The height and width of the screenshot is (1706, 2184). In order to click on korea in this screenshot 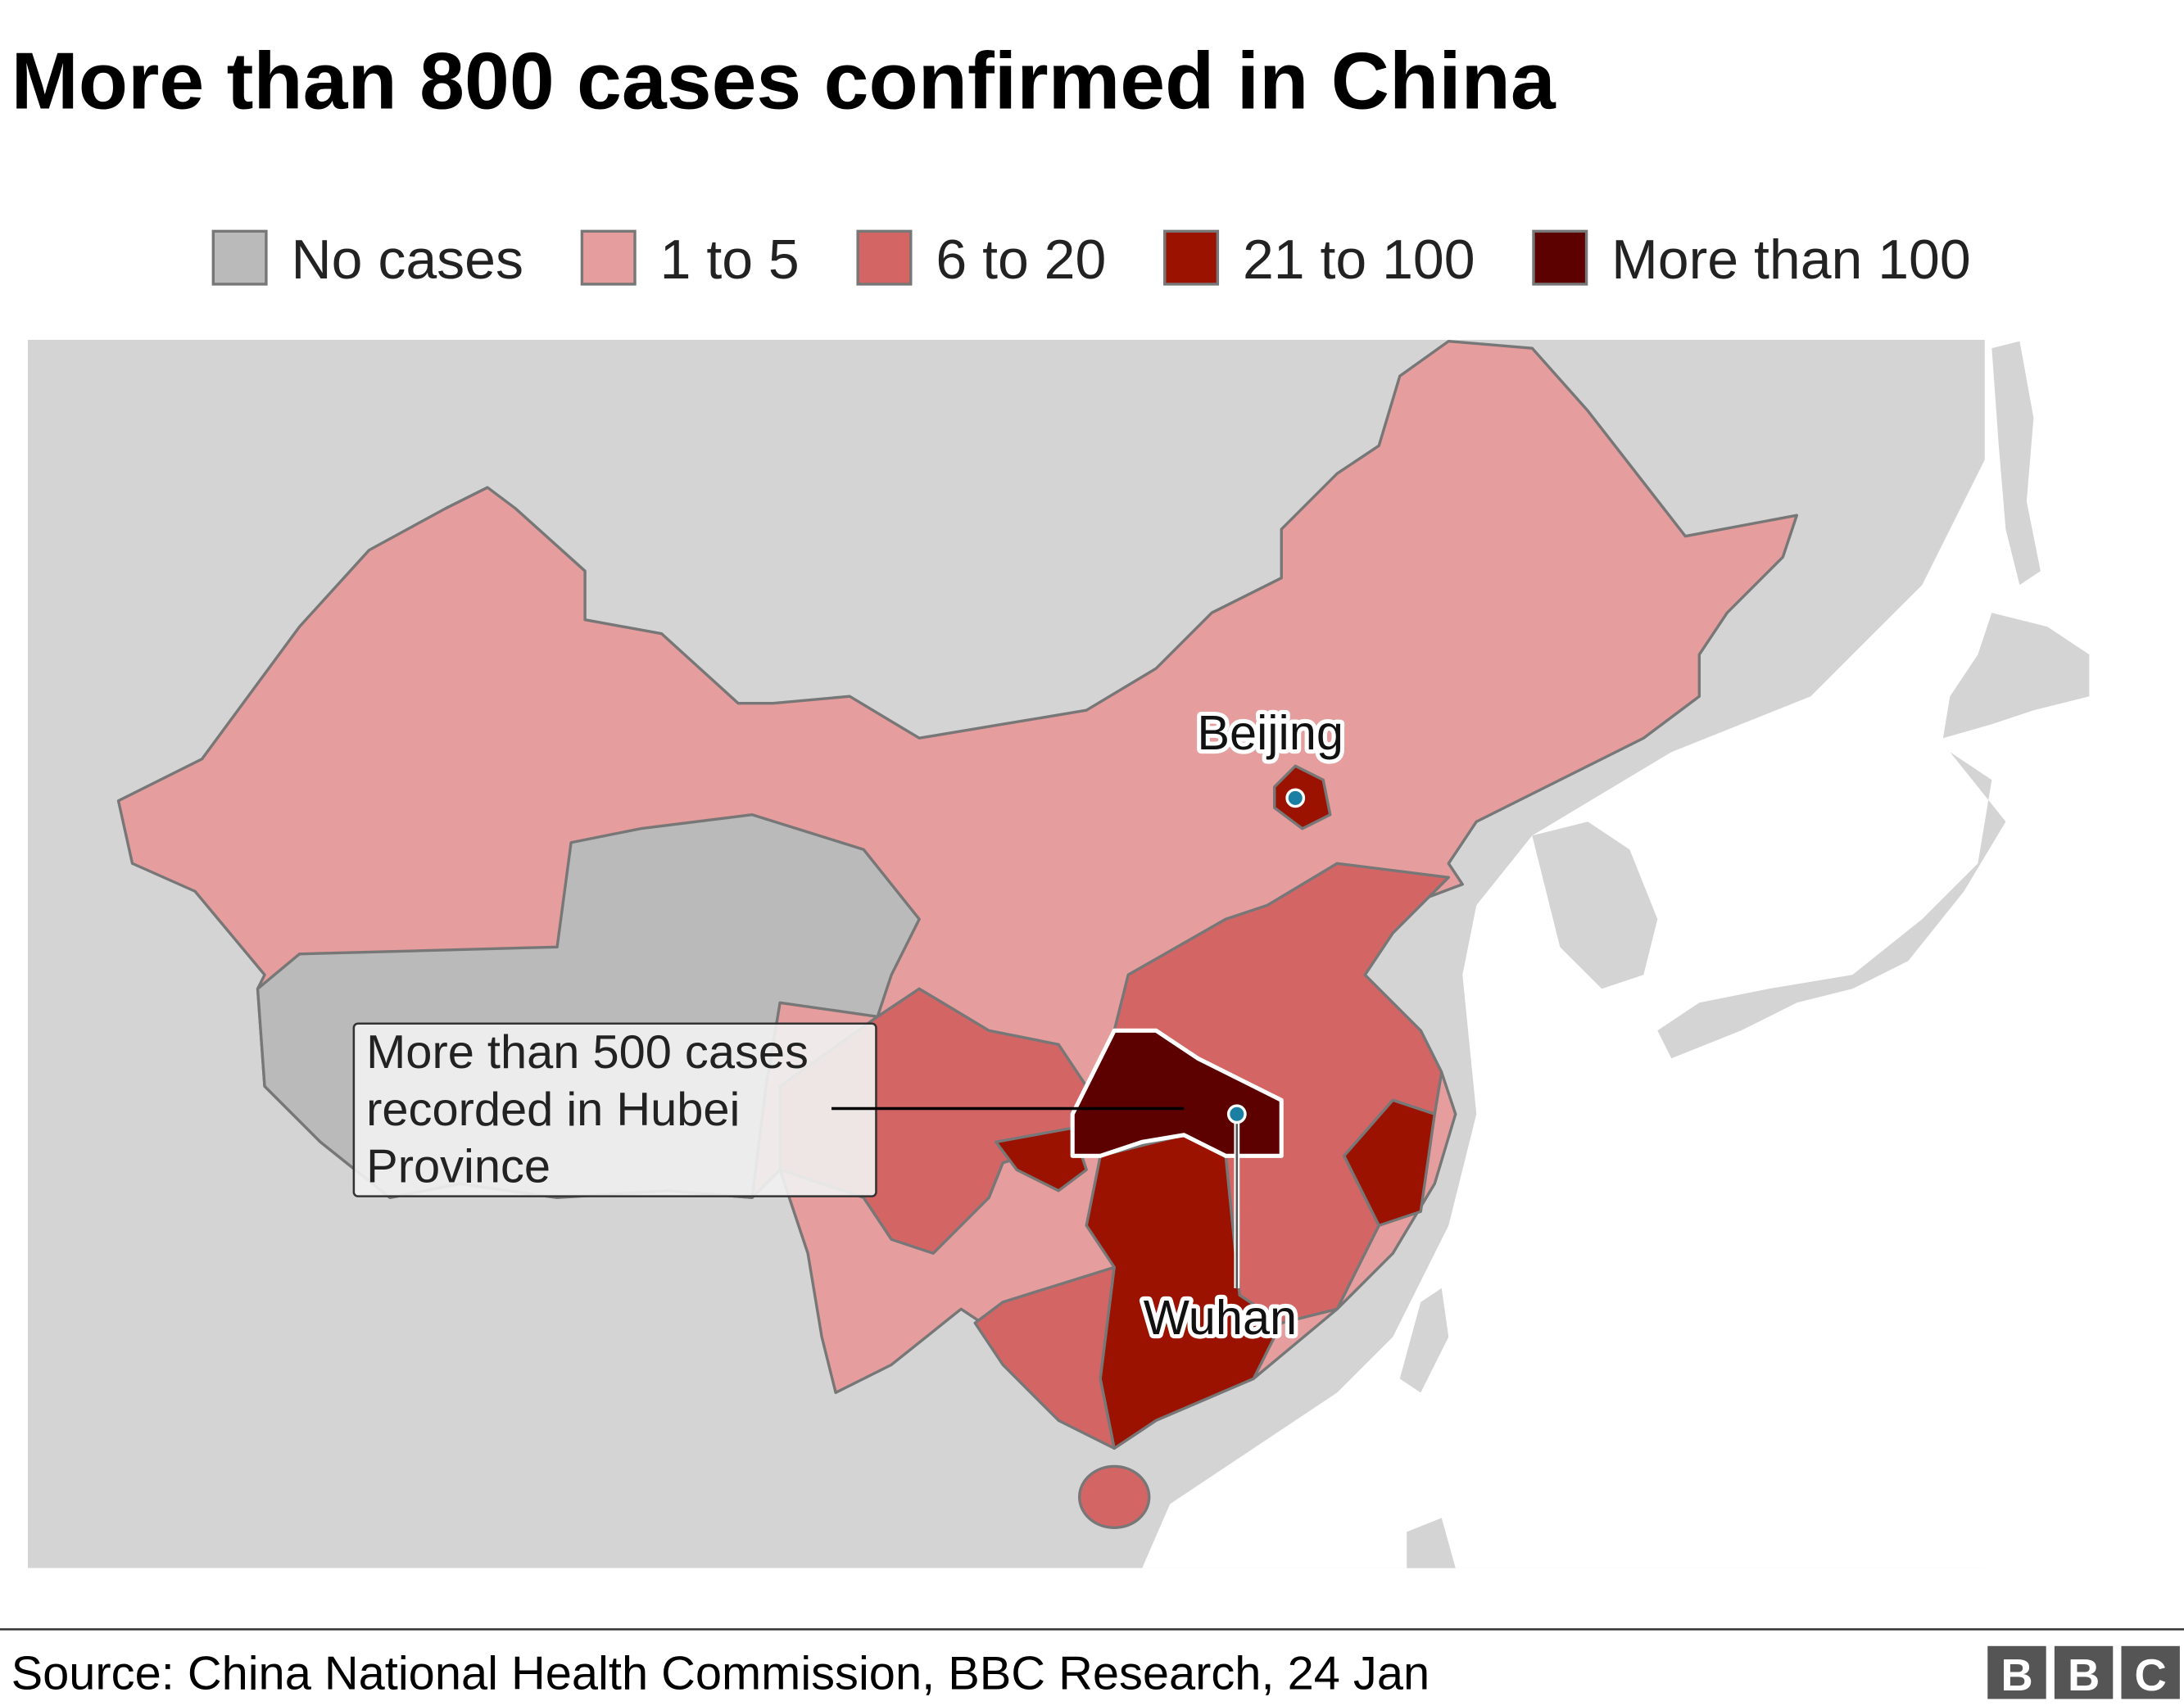, I will do `click(1595, 905)`.